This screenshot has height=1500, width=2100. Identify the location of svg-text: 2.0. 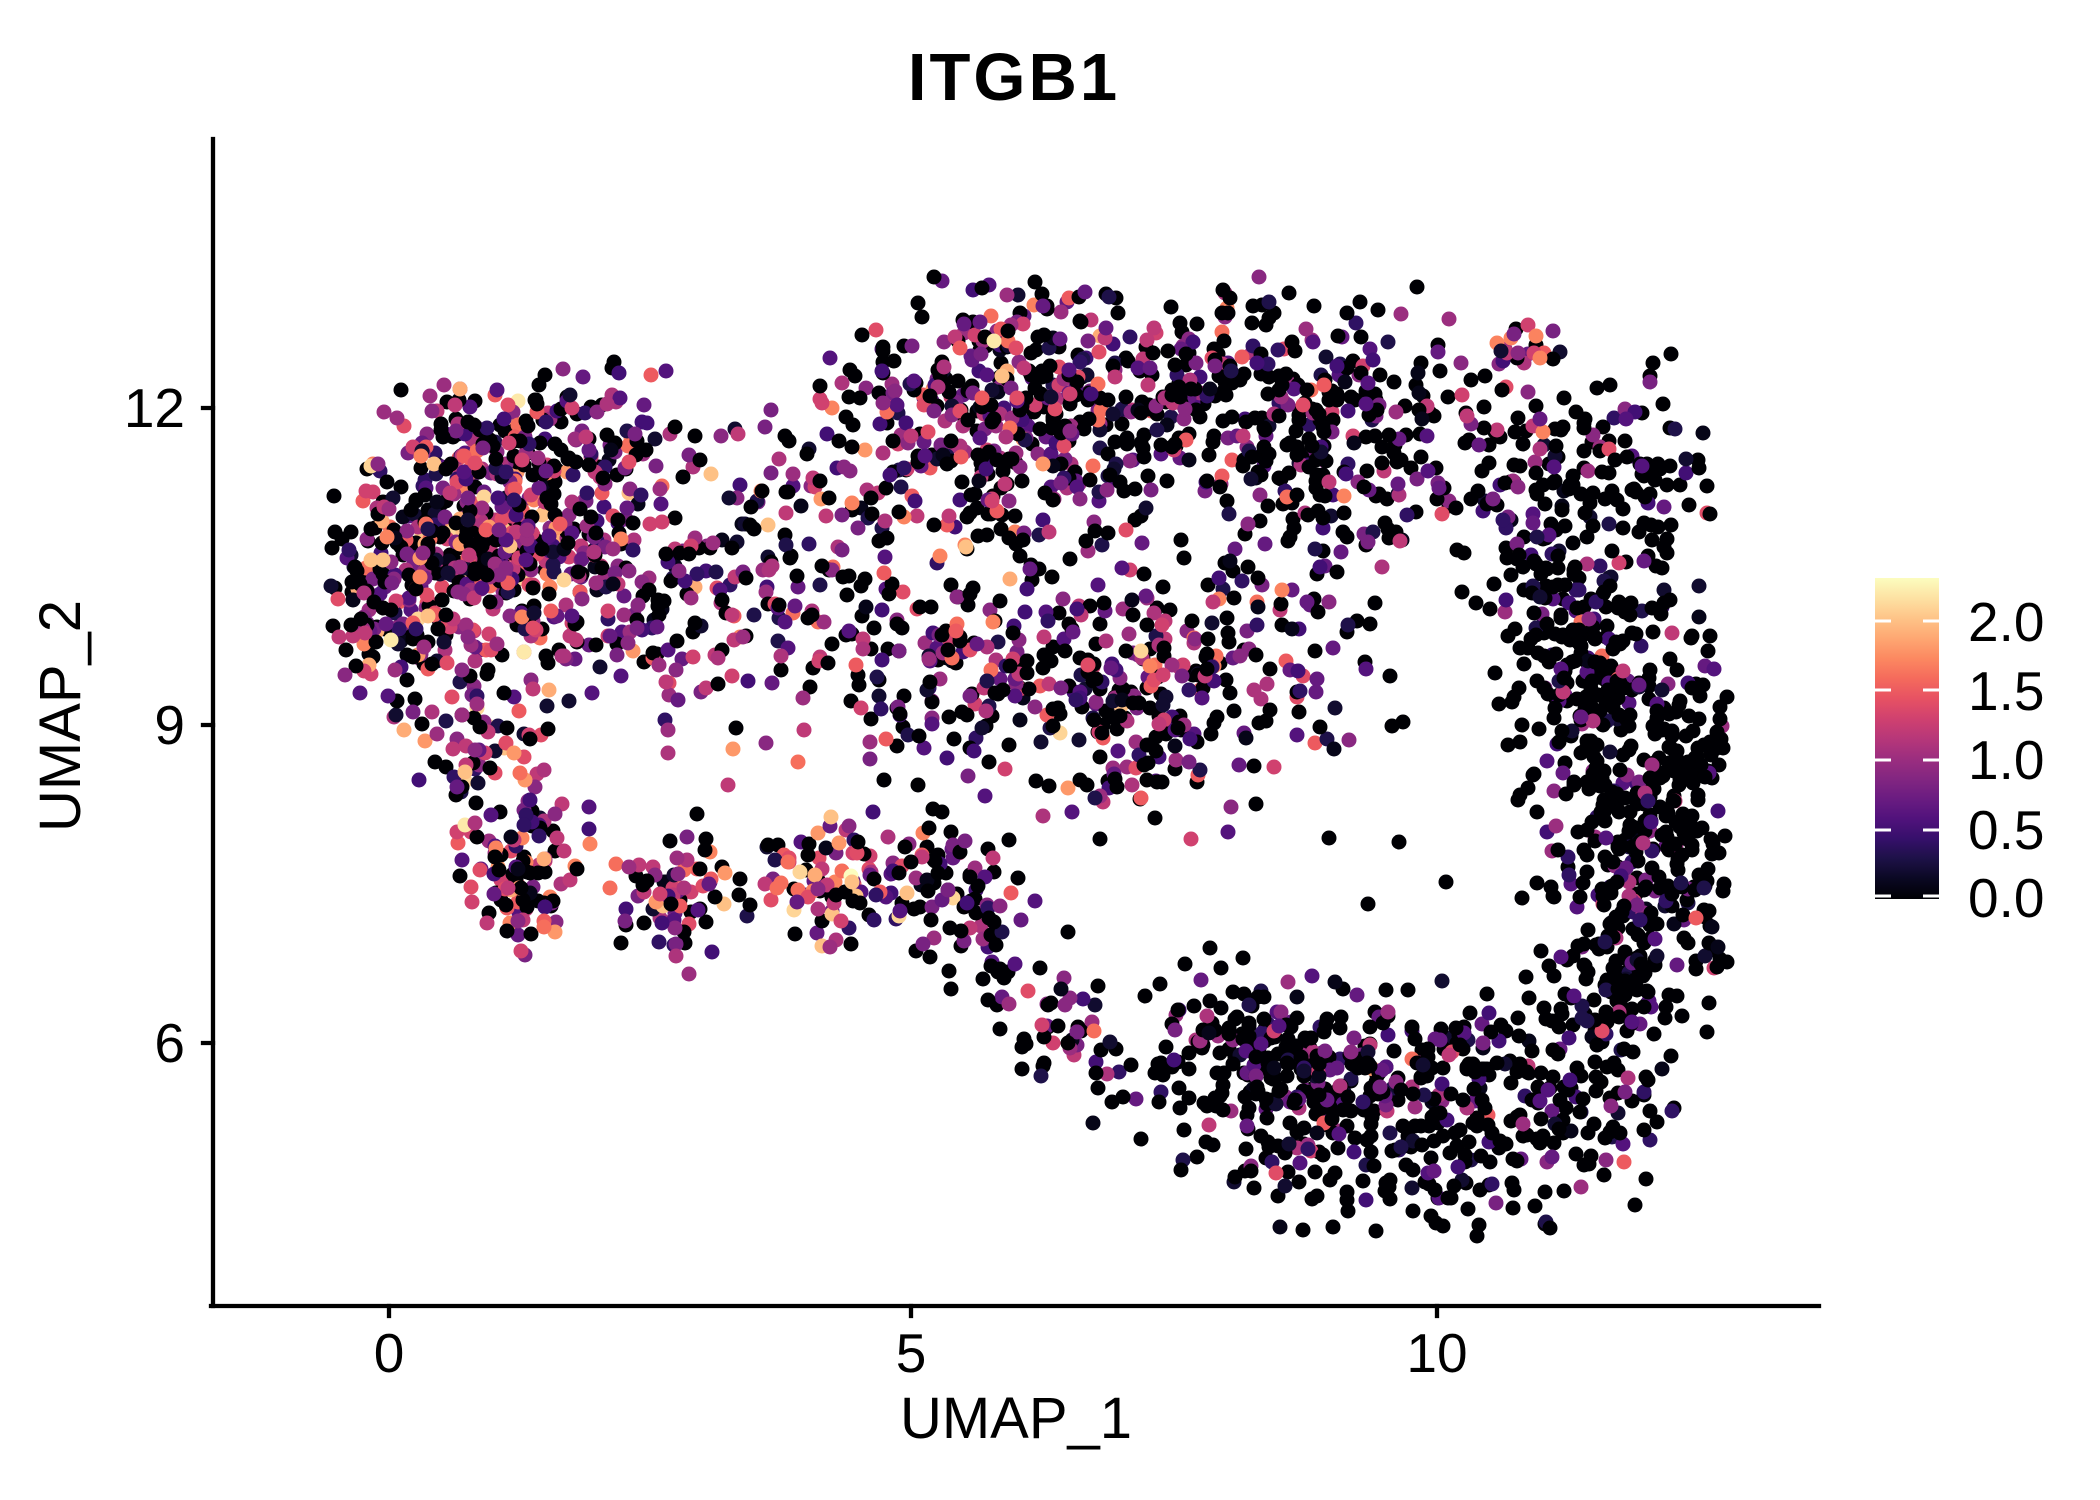
(2006, 622).